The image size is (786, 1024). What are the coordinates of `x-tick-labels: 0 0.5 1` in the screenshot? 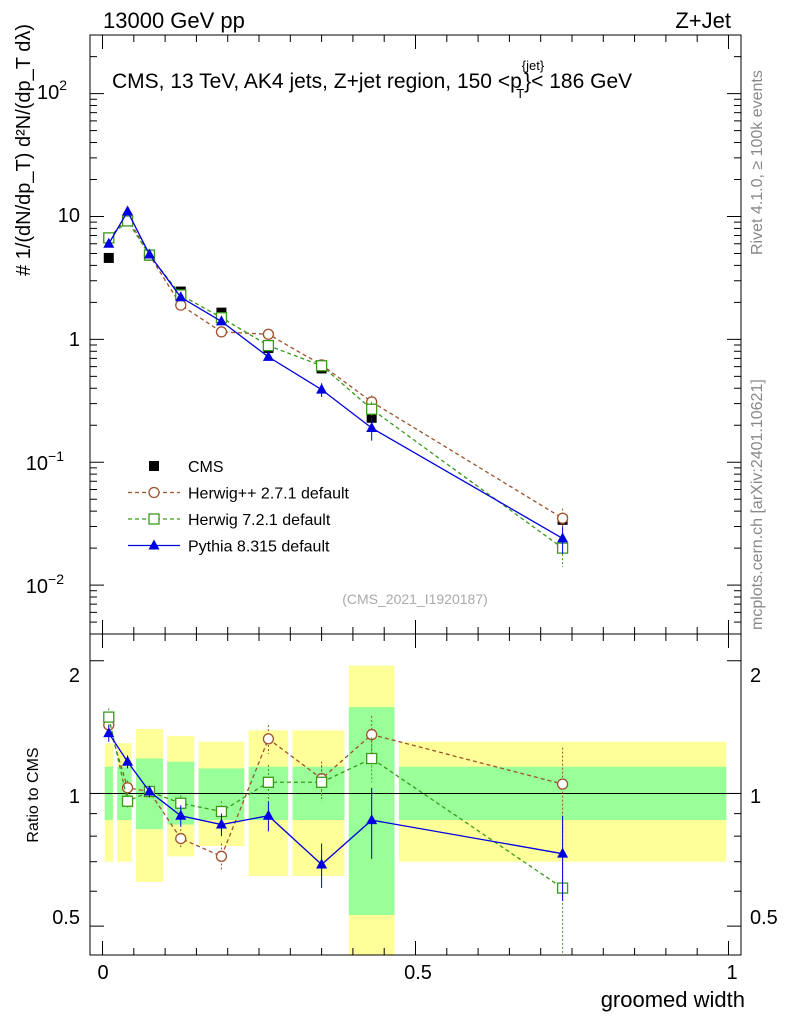 It's located at (417, 973).